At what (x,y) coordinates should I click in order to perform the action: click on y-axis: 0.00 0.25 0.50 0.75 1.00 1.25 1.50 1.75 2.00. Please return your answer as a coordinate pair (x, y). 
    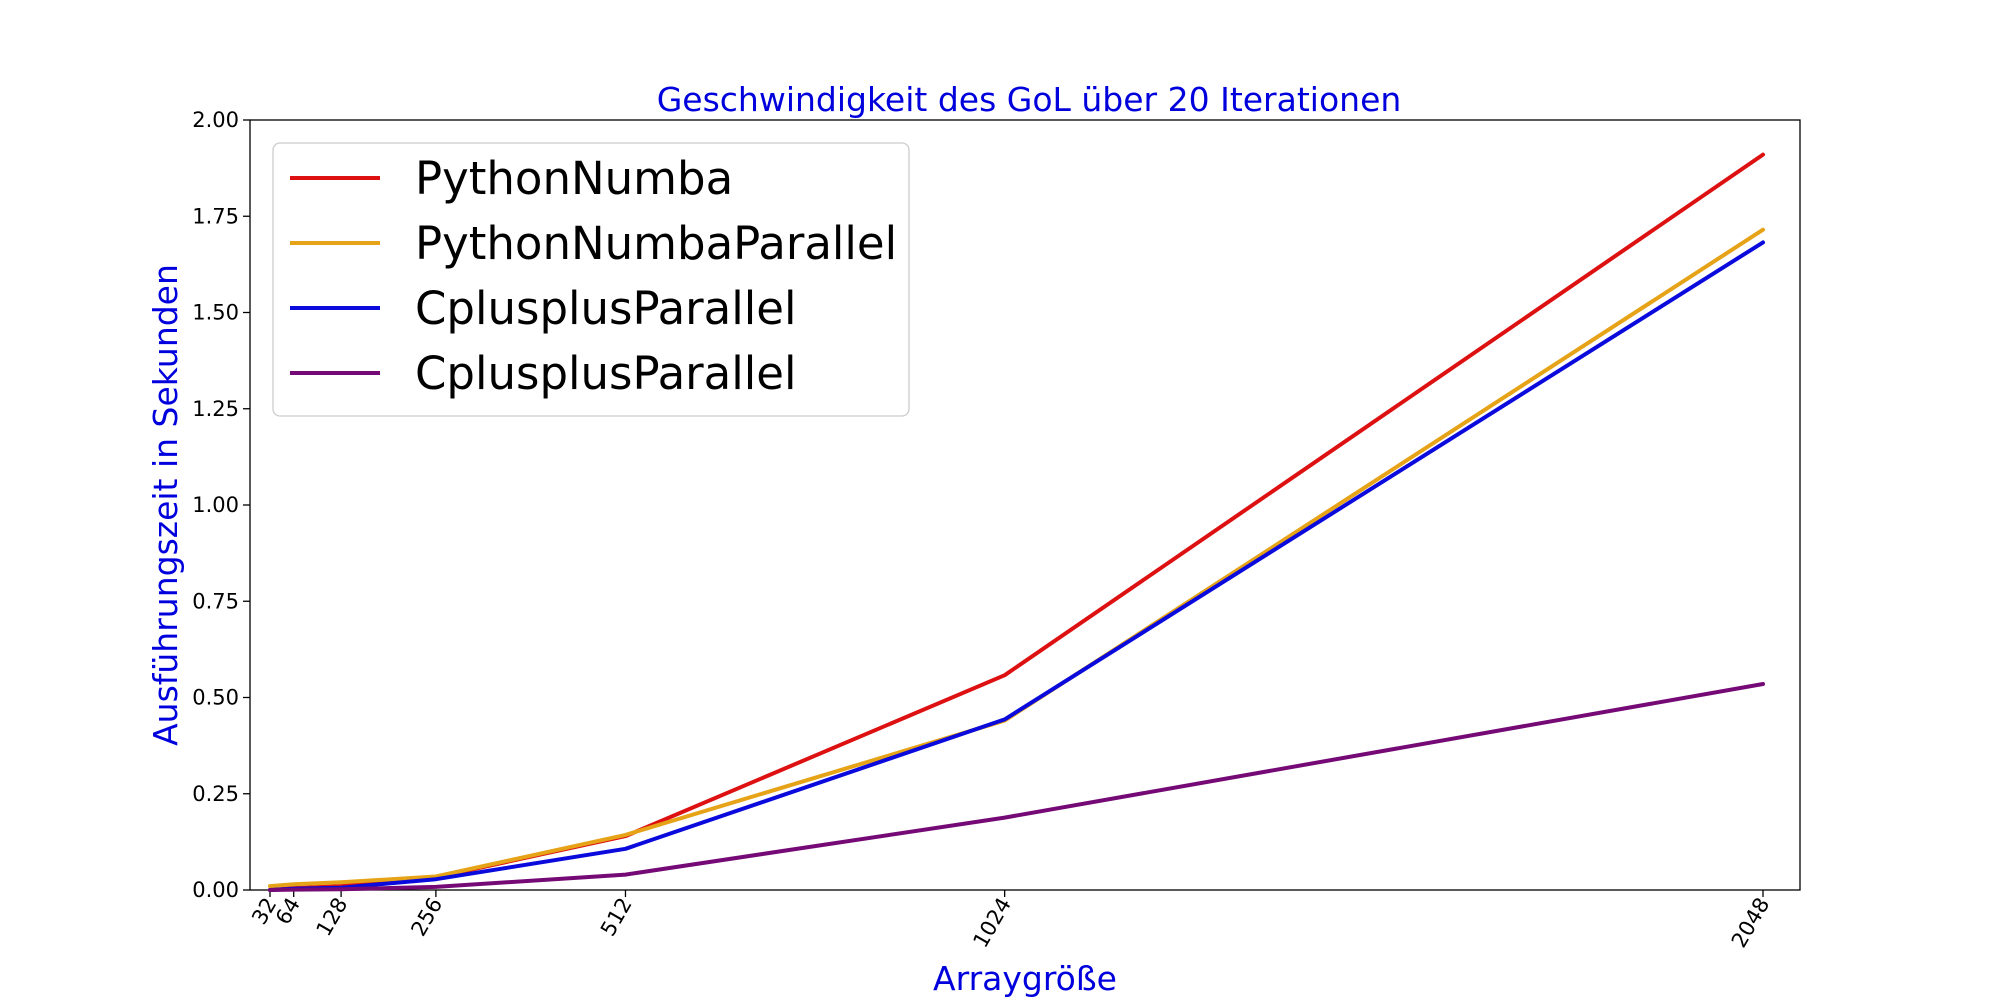
    Looking at the image, I should click on (221, 505).